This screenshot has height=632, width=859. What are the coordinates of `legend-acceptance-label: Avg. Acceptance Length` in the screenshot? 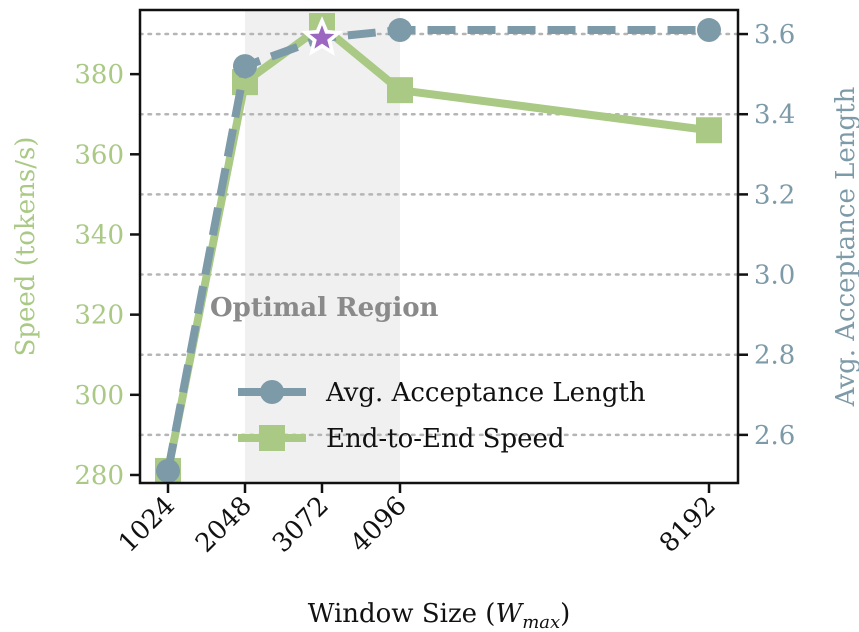 It's located at (485, 393).